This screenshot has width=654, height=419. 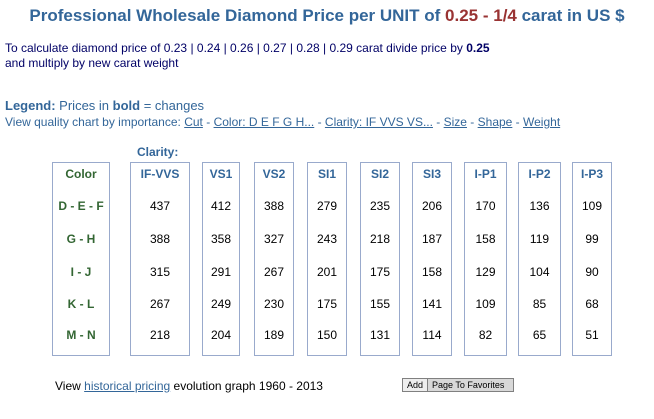 What do you see at coordinates (193, 122) in the screenshot?
I see `link-cut: Cut` at bounding box center [193, 122].